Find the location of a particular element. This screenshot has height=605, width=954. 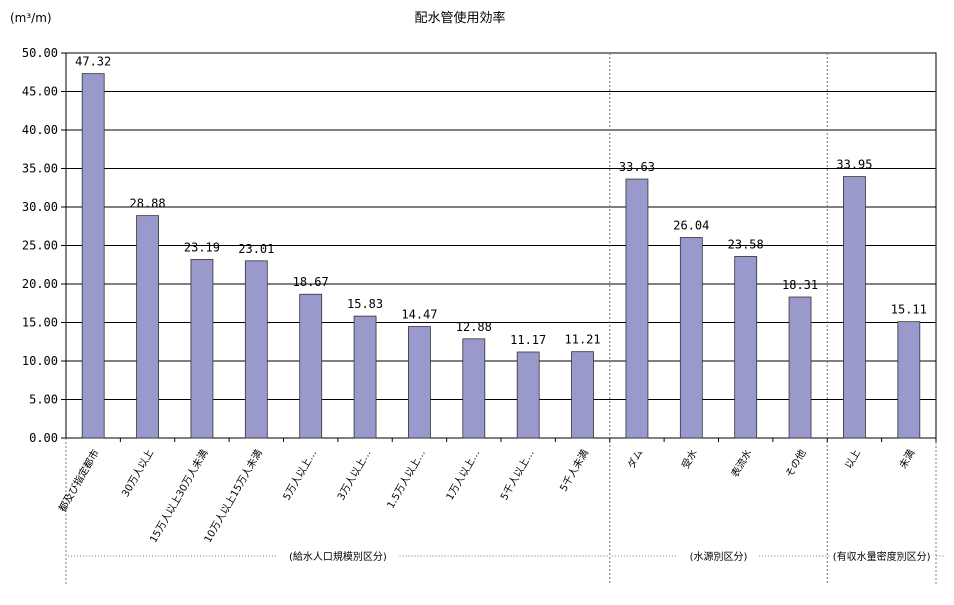

x-category-label: 15万人以上30万人未満 is located at coordinates (178, 496).